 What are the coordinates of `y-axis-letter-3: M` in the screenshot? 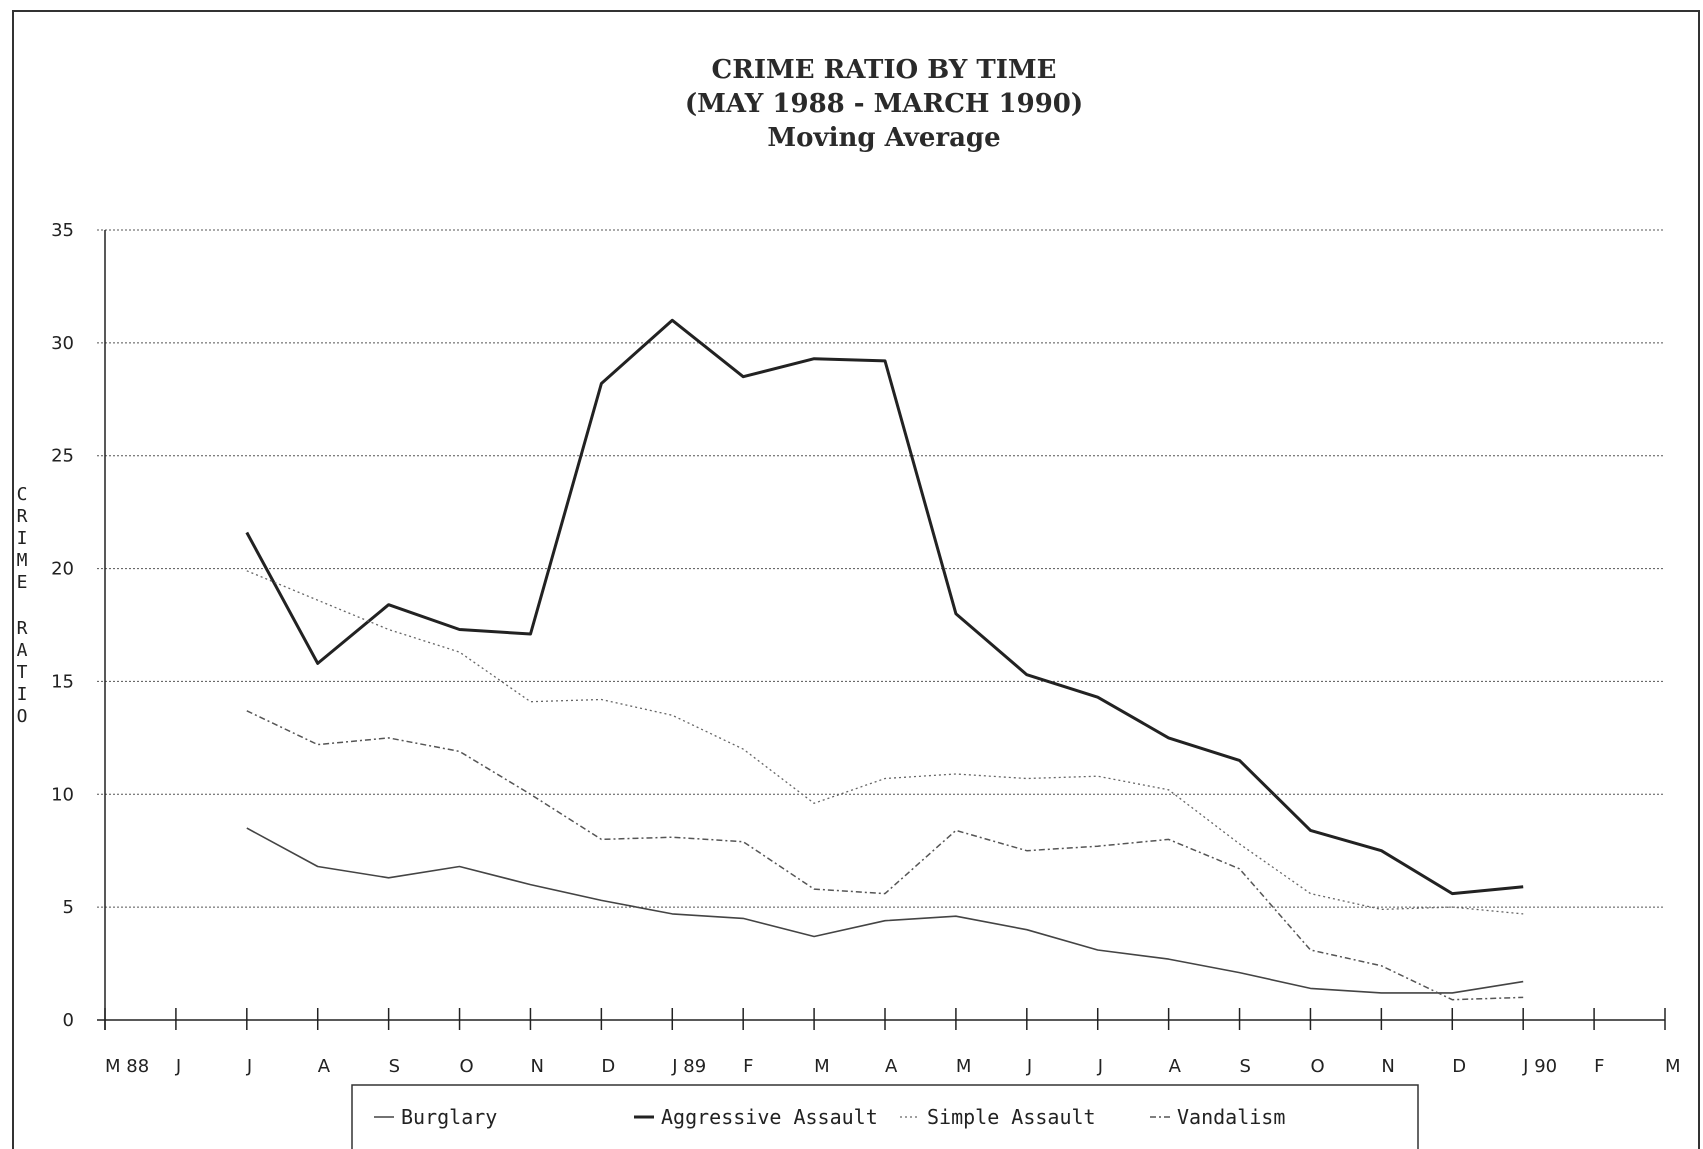 It's located at (22, 560).